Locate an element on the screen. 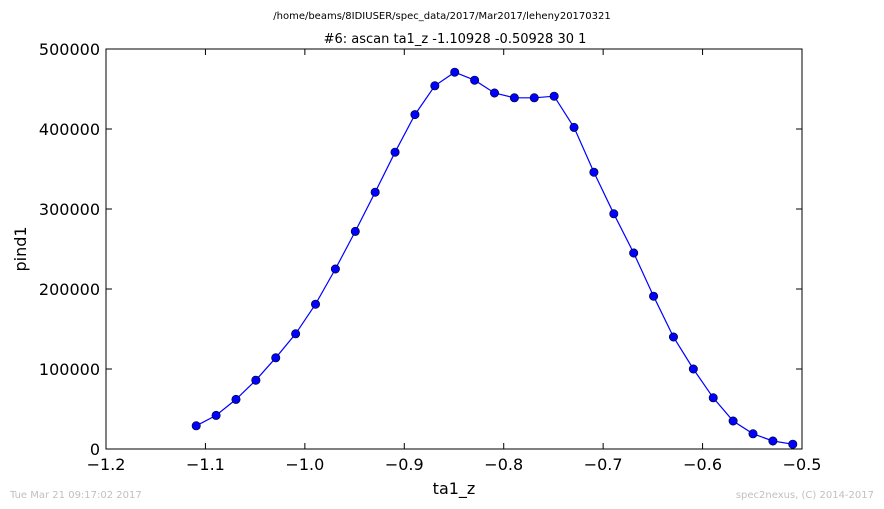  footer-credit: spec2nexus, (C) 2014-2017 is located at coordinates (805, 495).